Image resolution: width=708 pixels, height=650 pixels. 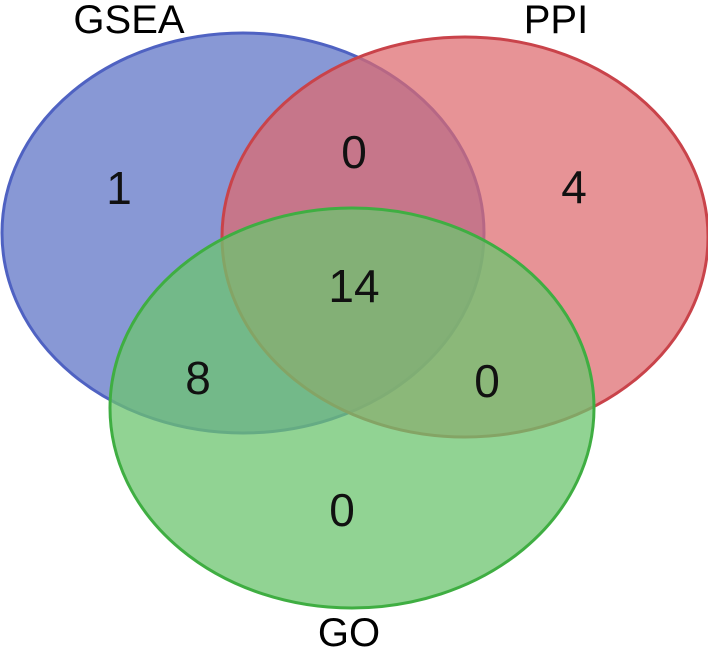 What do you see at coordinates (119, 188) in the screenshot?
I see `gsea-only-count: 1` at bounding box center [119, 188].